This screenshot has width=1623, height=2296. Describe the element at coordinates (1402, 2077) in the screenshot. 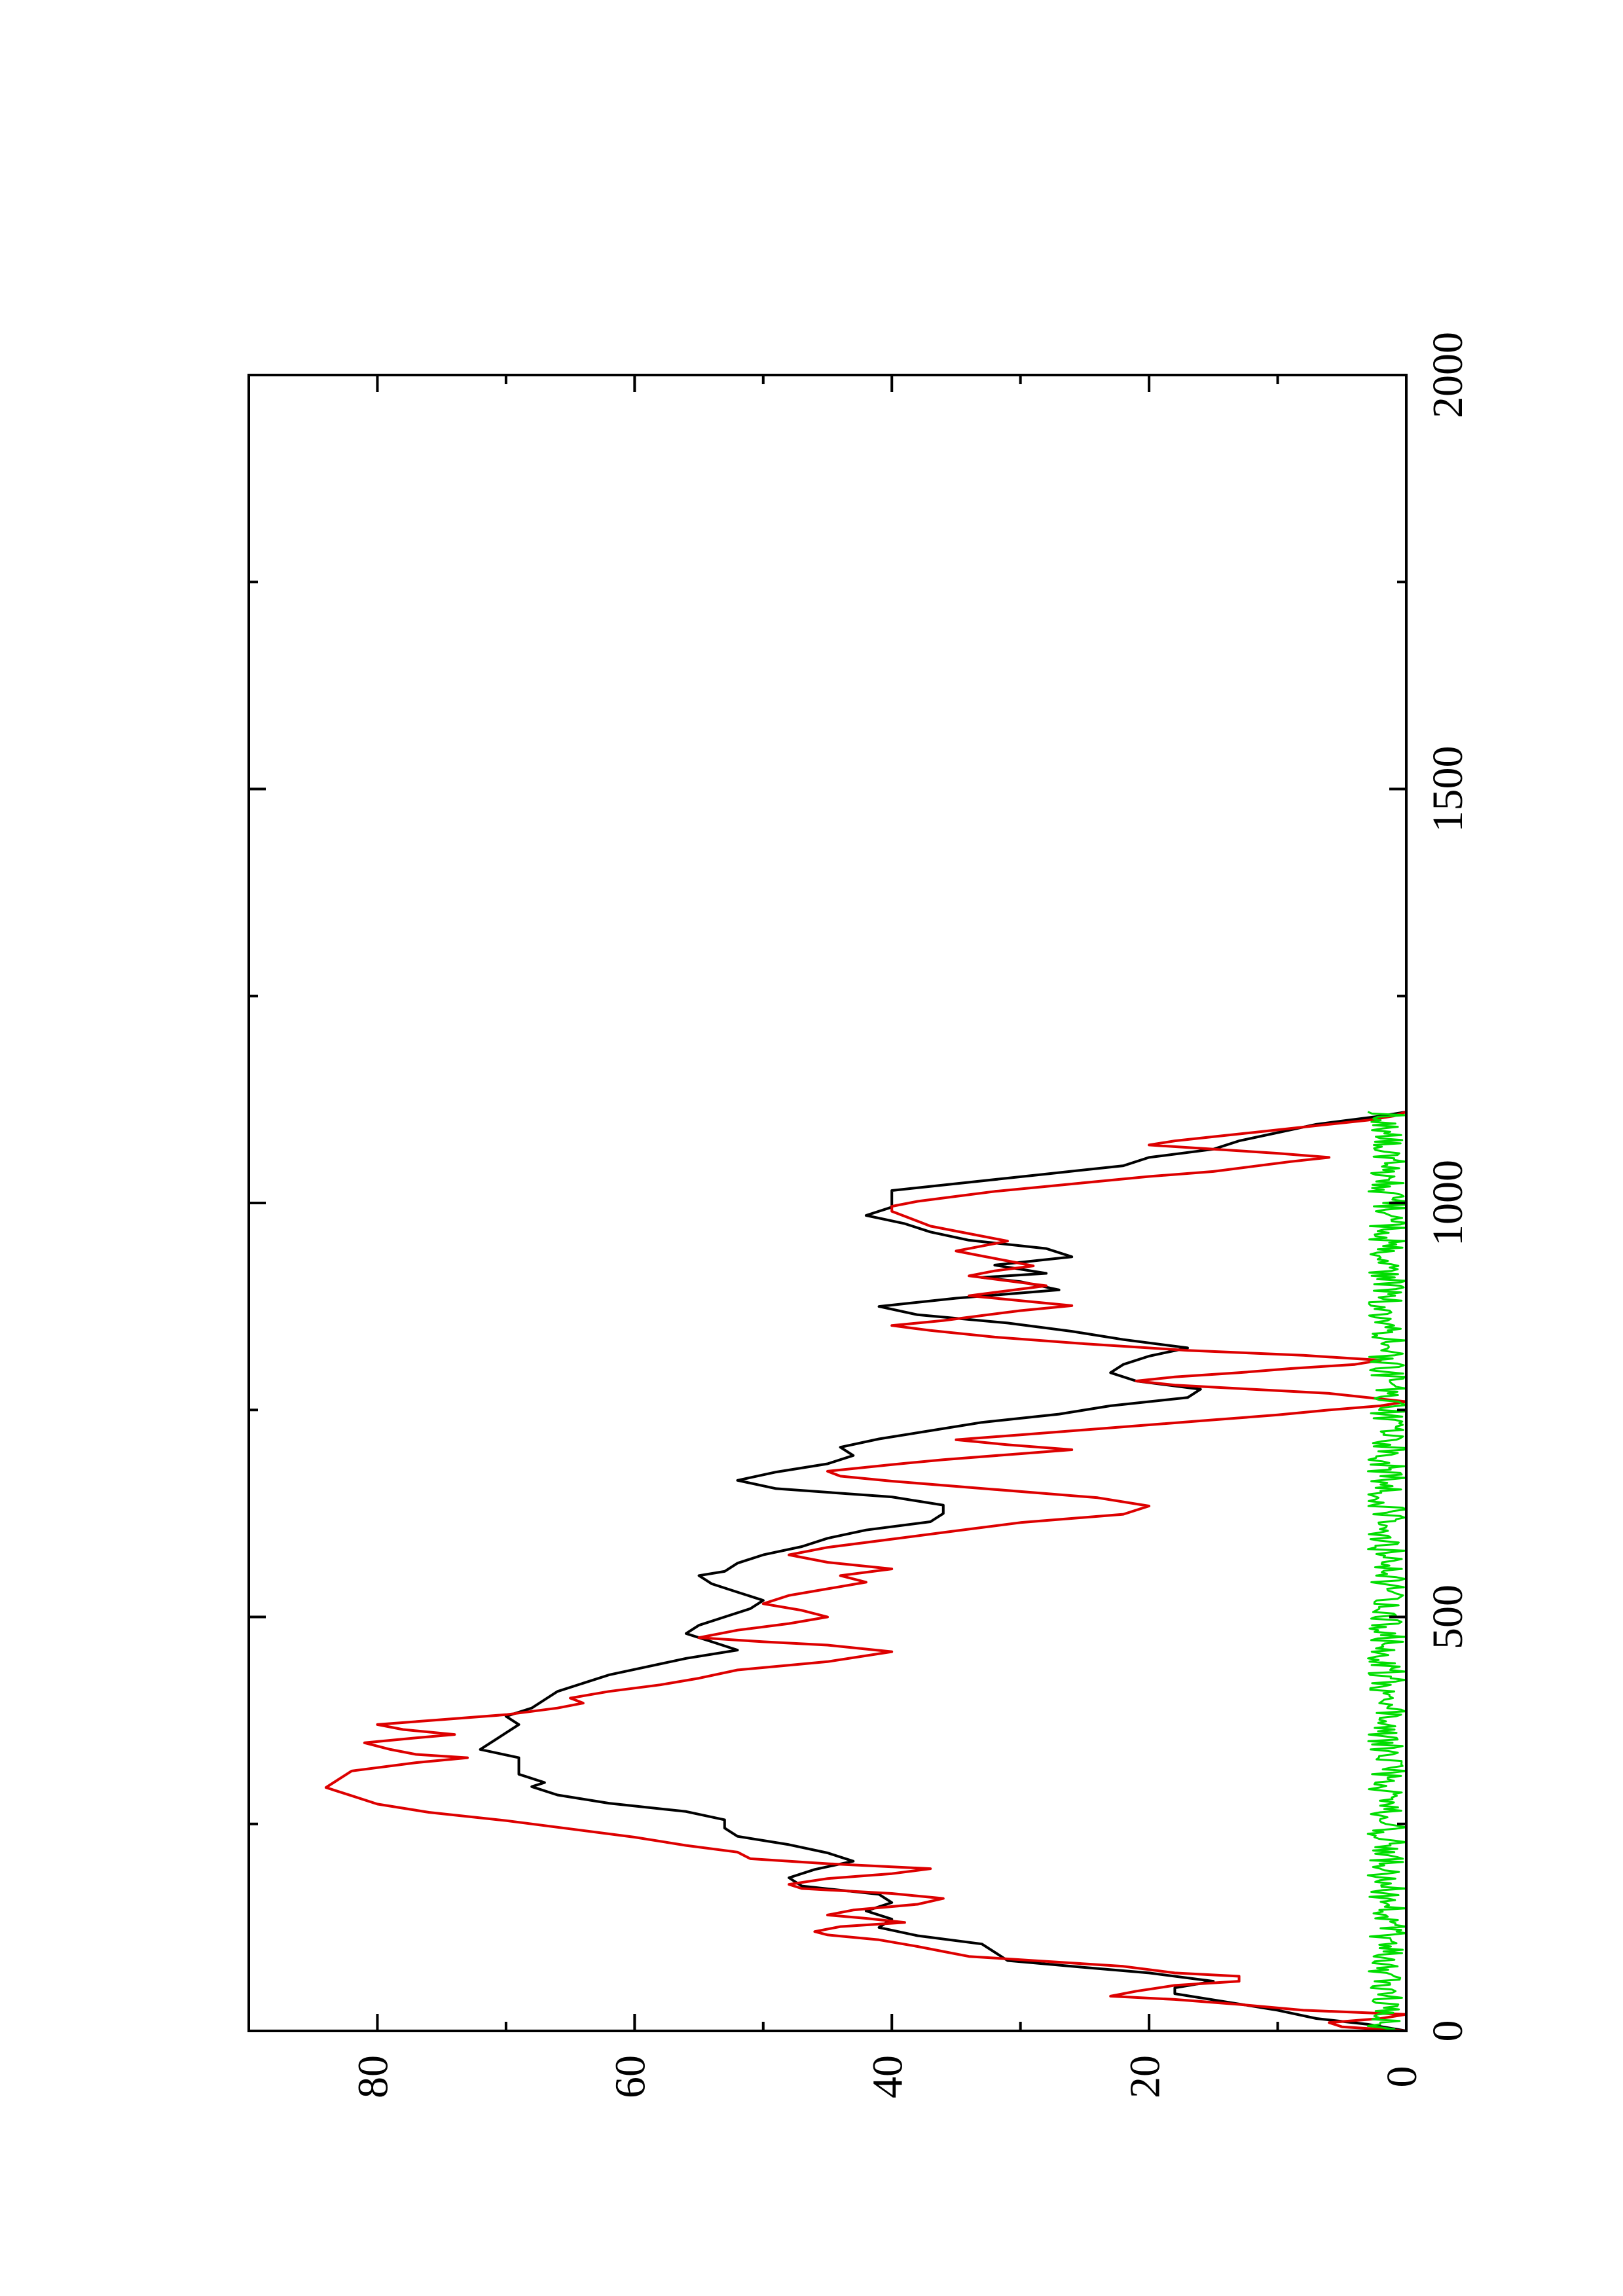

I see `y-tick-label: 0` at that location.